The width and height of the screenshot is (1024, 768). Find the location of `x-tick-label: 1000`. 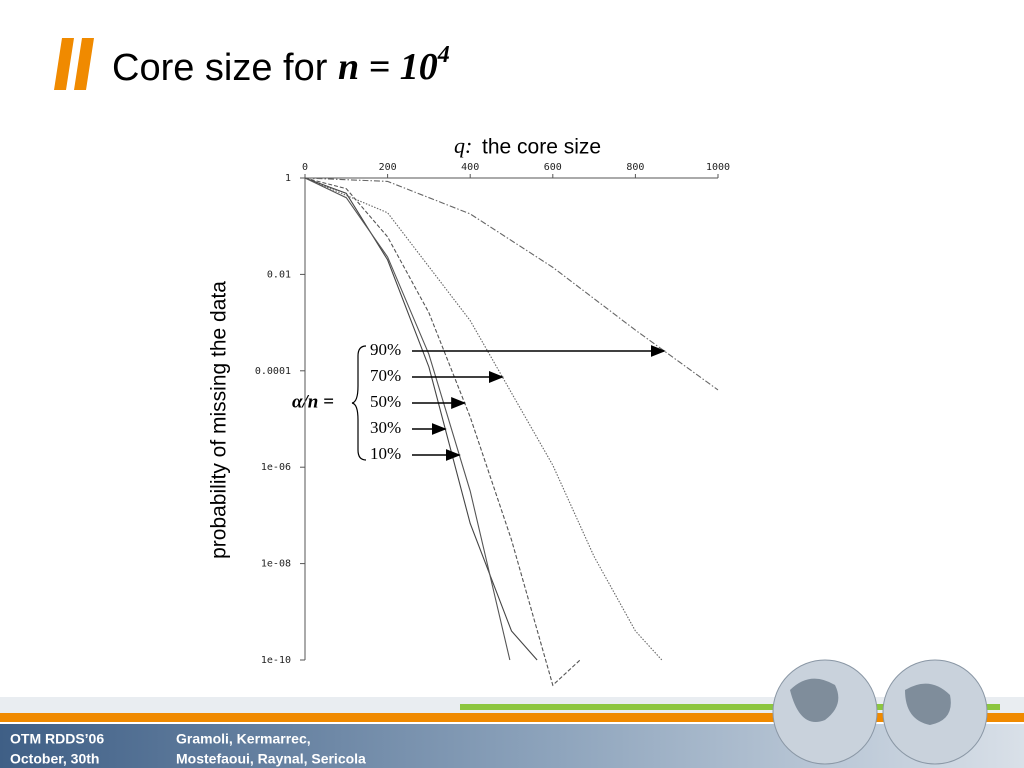

x-tick-label: 1000 is located at coordinates (718, 167).